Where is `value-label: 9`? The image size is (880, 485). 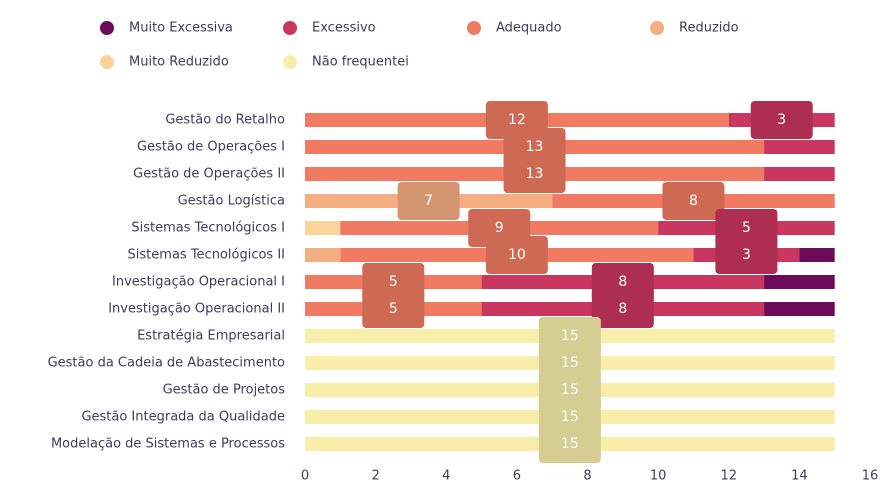 value-label: 9 is located at coordinates (499, 228).